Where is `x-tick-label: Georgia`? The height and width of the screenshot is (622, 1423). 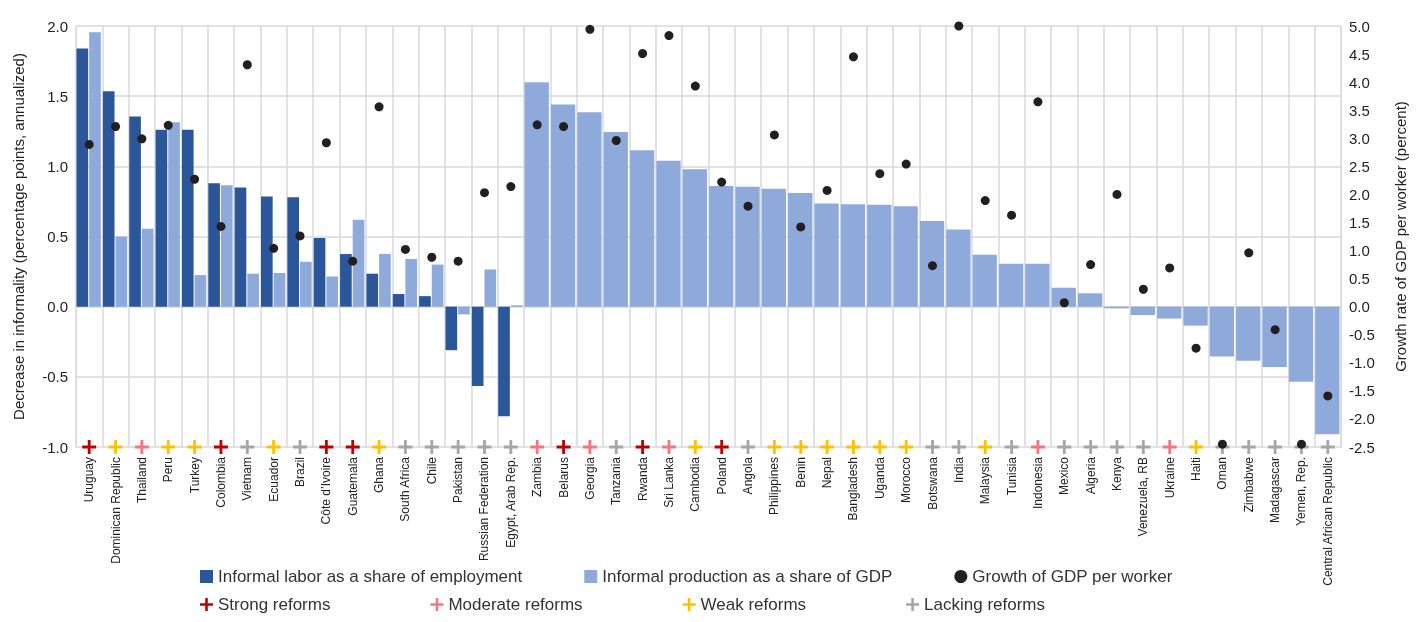
x-tick-label: Georgia is located at coordinates (589, 478).